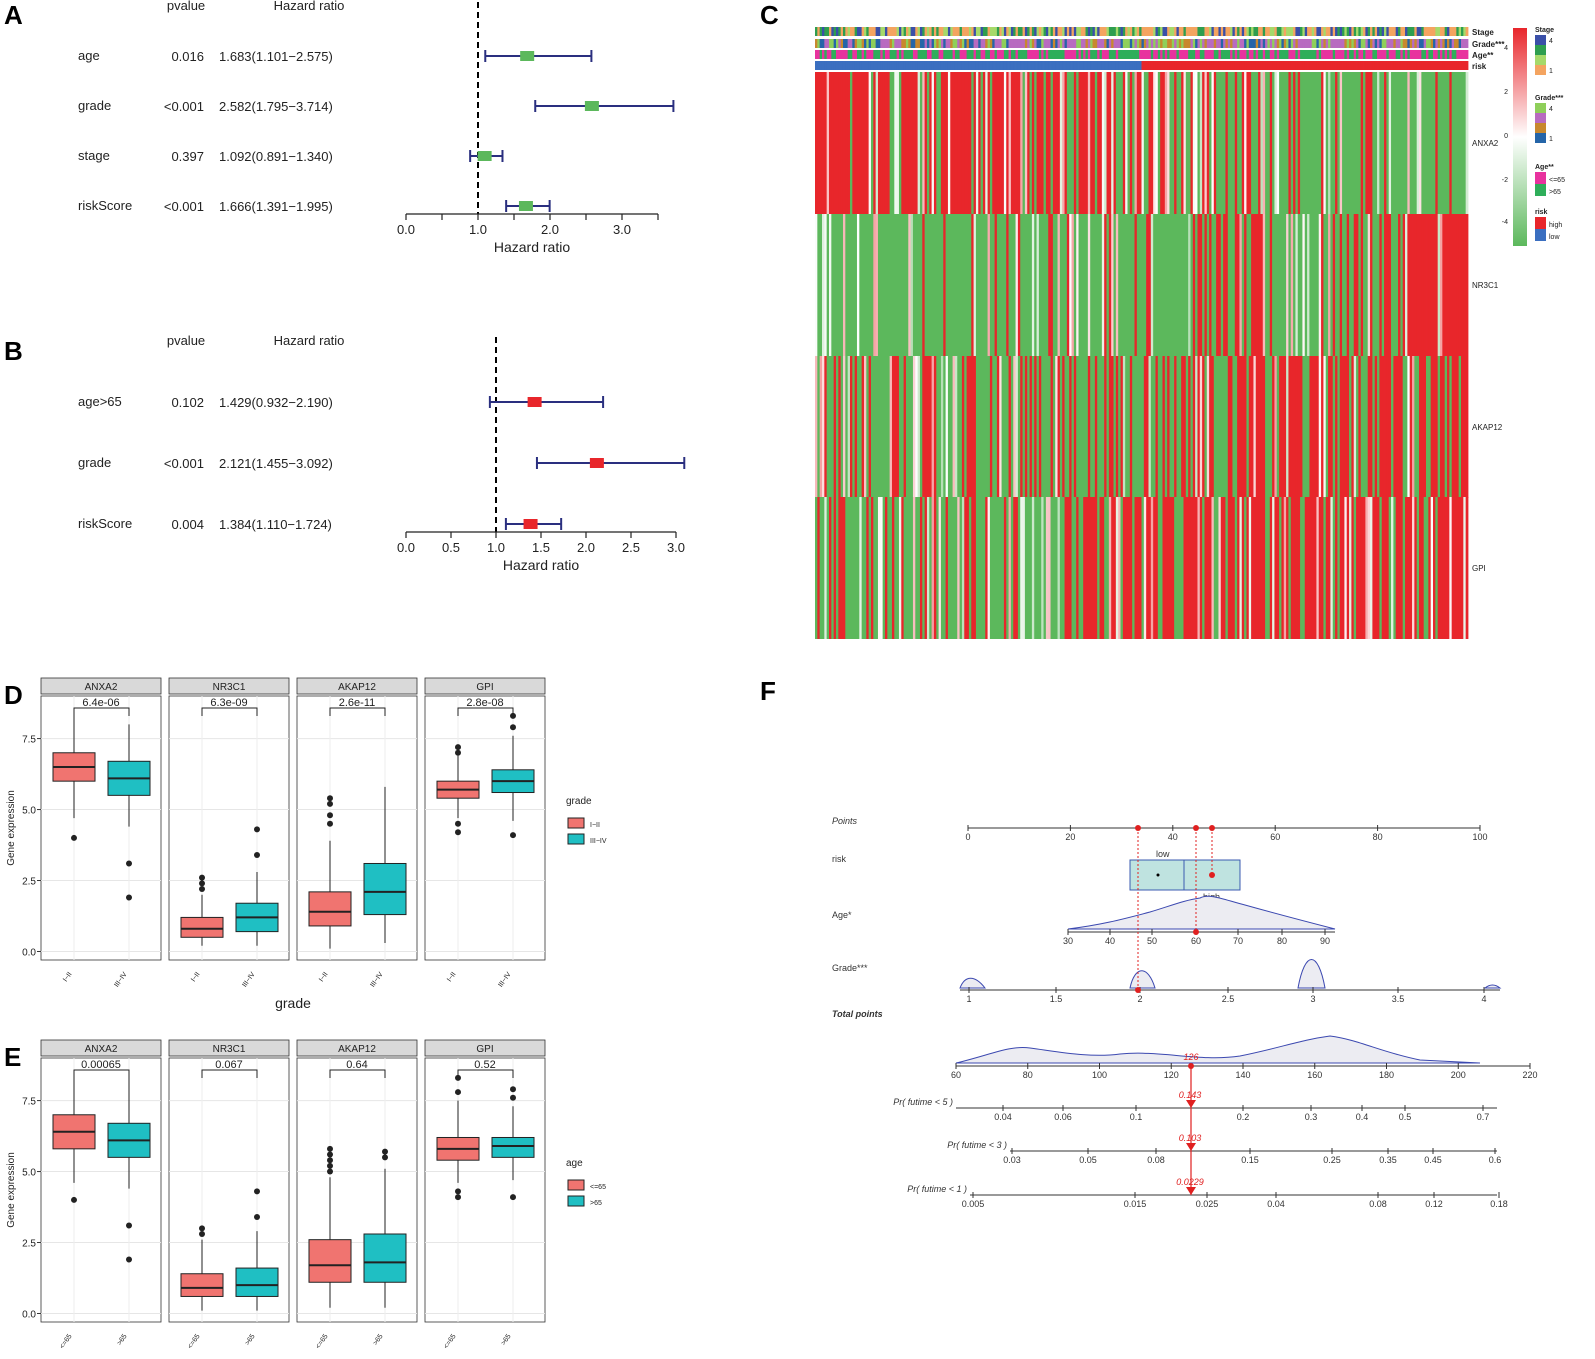  What do you see at coordinates (194, 1341) in the screenshot?
I see `x-tick-label: <=65` at bounding box center [194, 1341].